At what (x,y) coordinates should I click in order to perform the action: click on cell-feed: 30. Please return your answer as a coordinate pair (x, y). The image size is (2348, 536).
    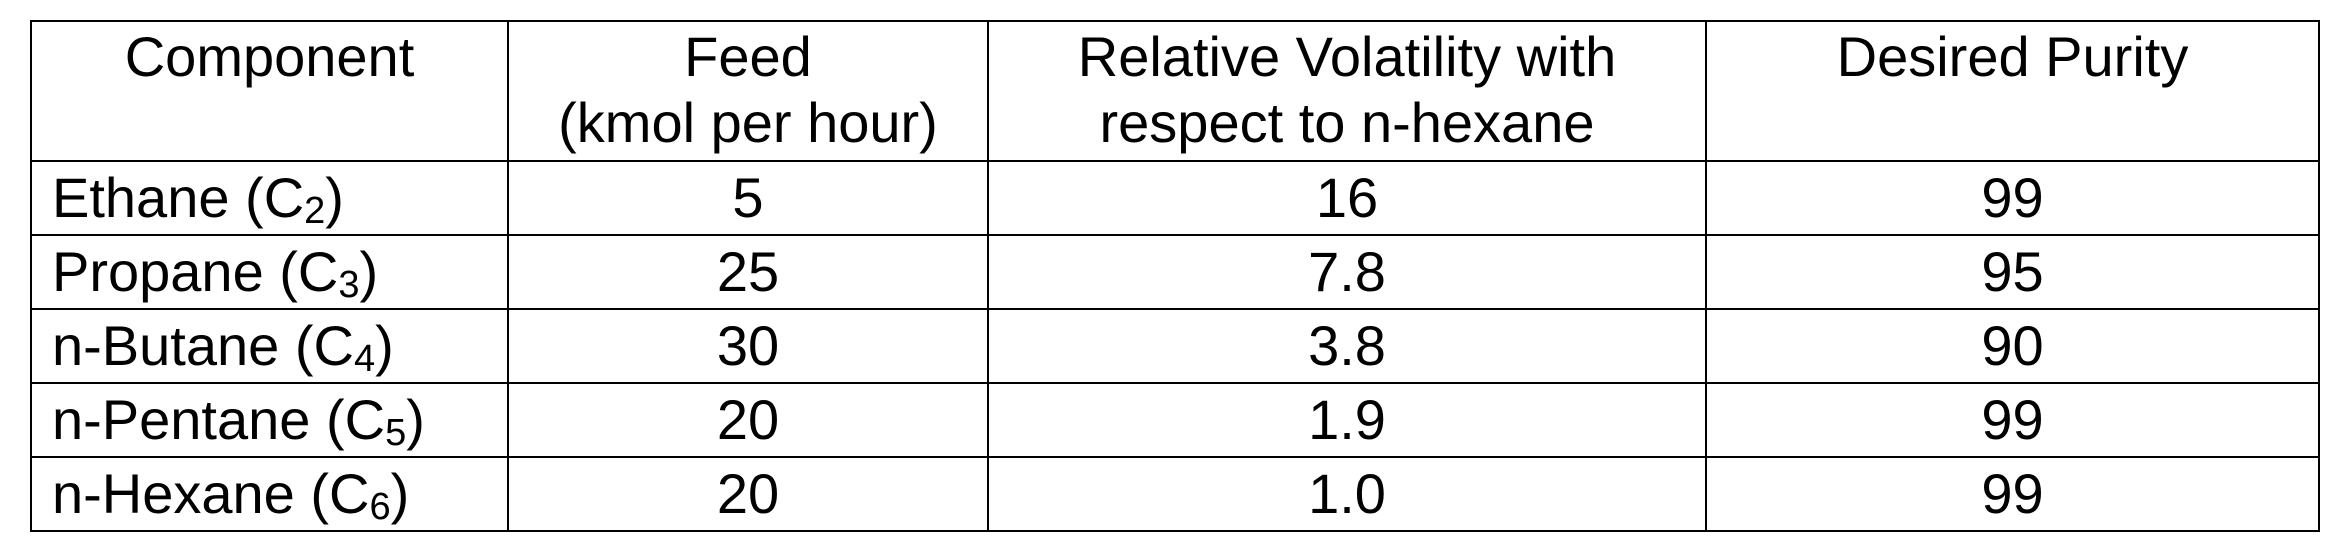
    Looking at the image, I should click on (748, 346).